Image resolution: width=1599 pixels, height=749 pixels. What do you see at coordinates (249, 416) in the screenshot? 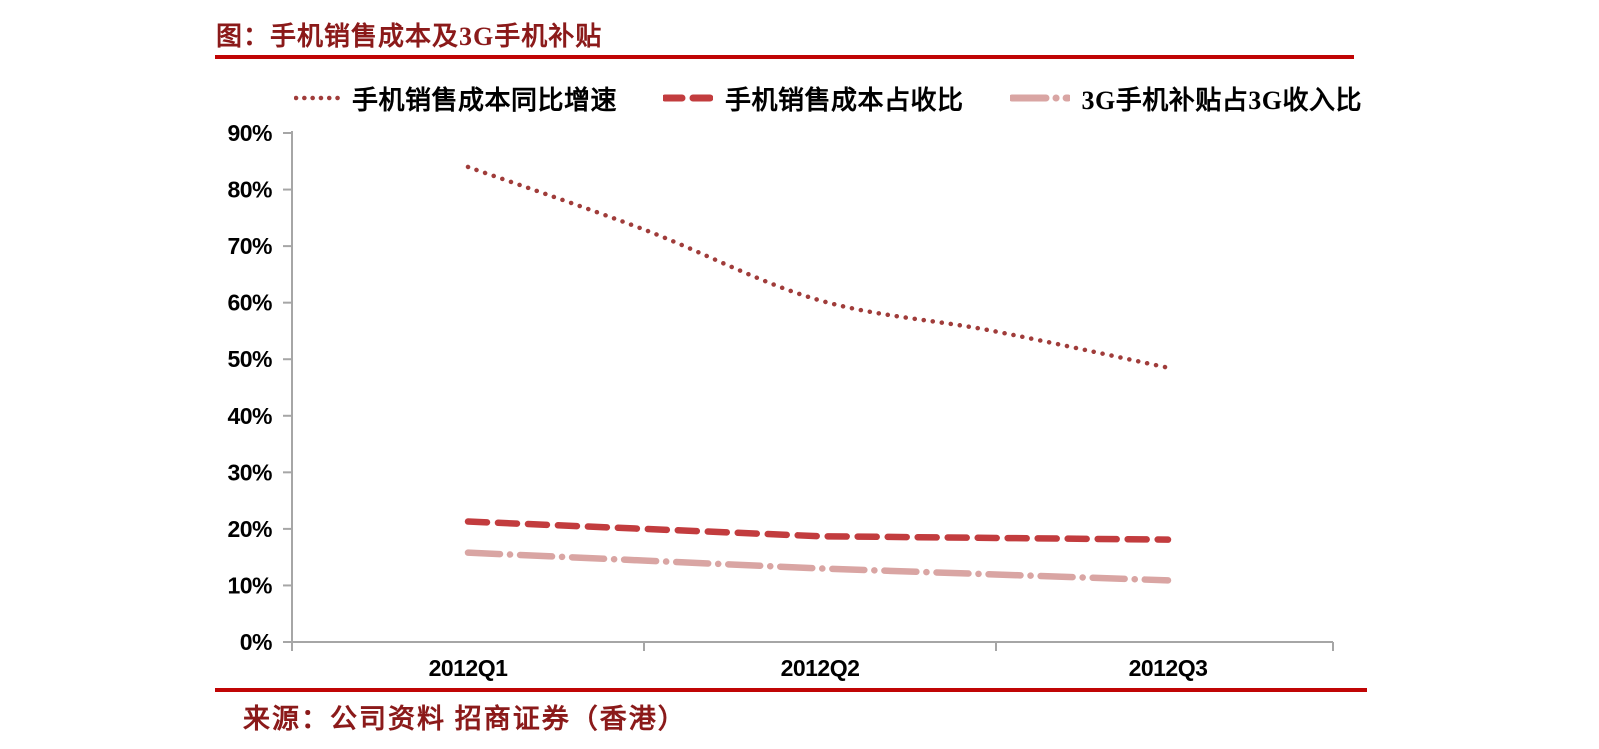
I see `y-tick-label: 40%` at bounding box center [249, 416].